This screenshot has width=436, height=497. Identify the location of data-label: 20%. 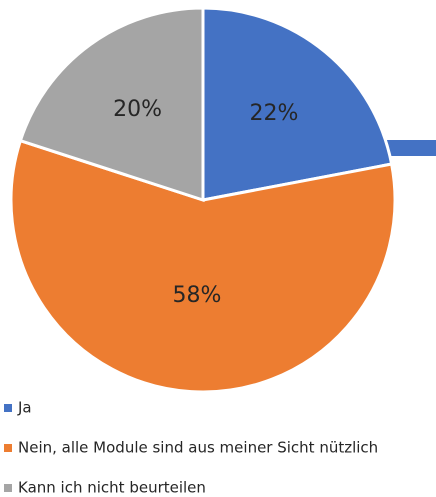
(137, 109).